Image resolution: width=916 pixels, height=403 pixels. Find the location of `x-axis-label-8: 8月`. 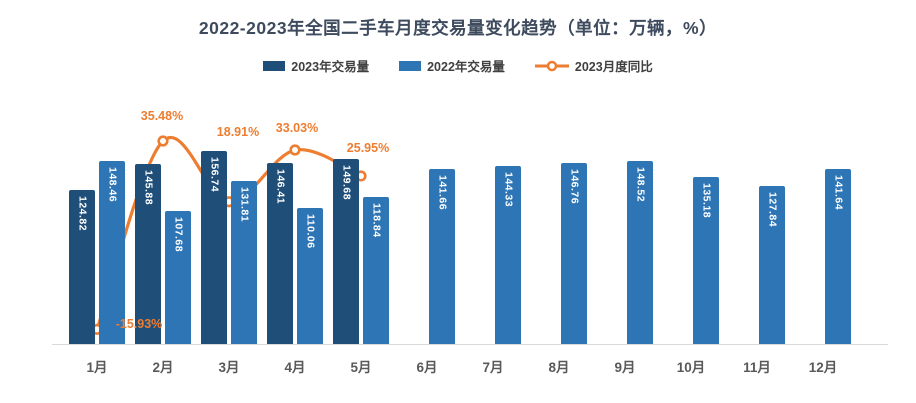

x-axis-label-8: 8月 is located at coordinates (559, 367).